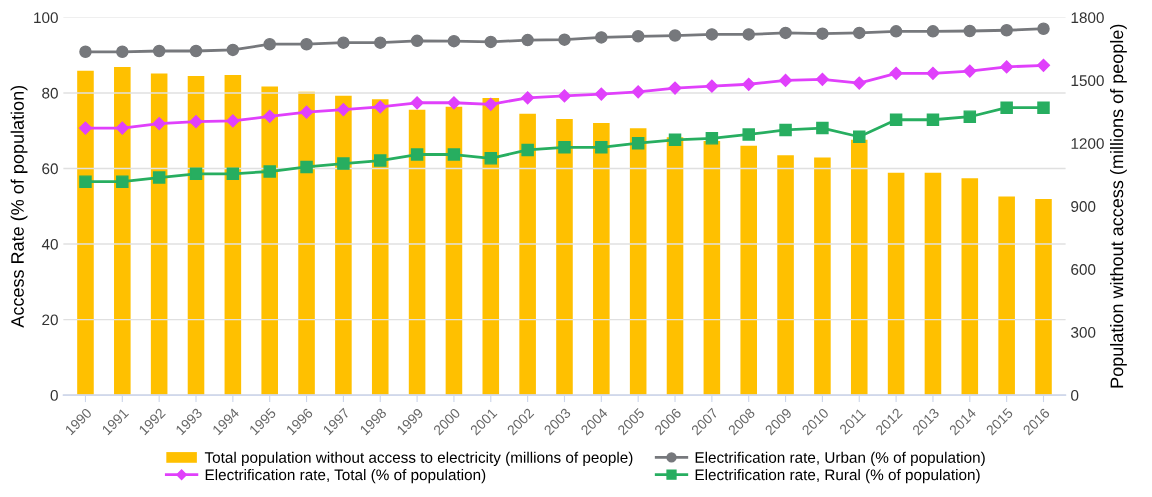 The image size is (1152, 497). What do you see at coordinates (1083, 332) in the screenshot?
I see `y2-tick-label: 300` at bounding box center [1083, 332].